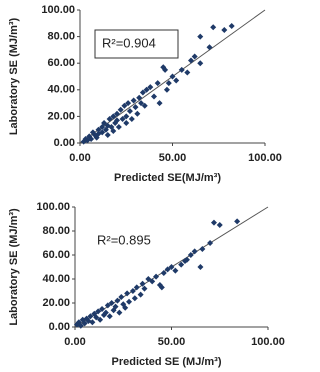  Describe the element at coordinates (129, 42) in the screenshot. I see `annotation: R²=0.904` at that location.